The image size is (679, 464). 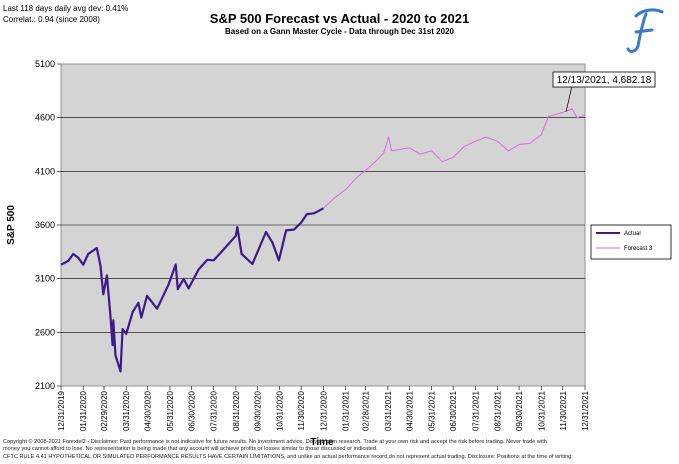 I want to click on callout-box, so click(x=604, y=79).